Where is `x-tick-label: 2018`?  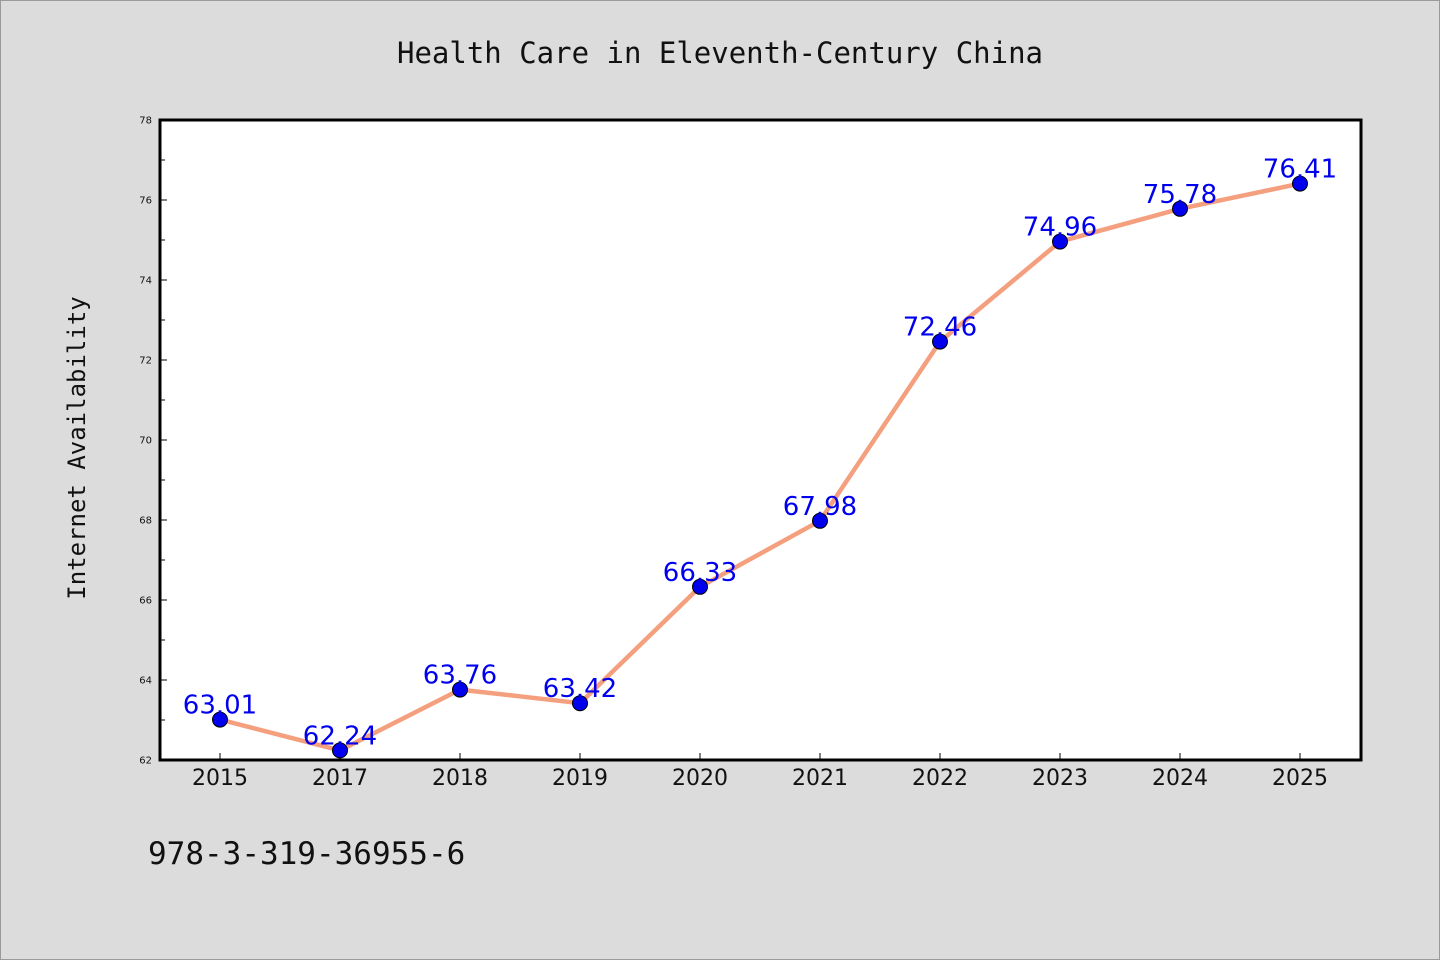
x-tick-label: 2018 is located at coordinates (460, 778).